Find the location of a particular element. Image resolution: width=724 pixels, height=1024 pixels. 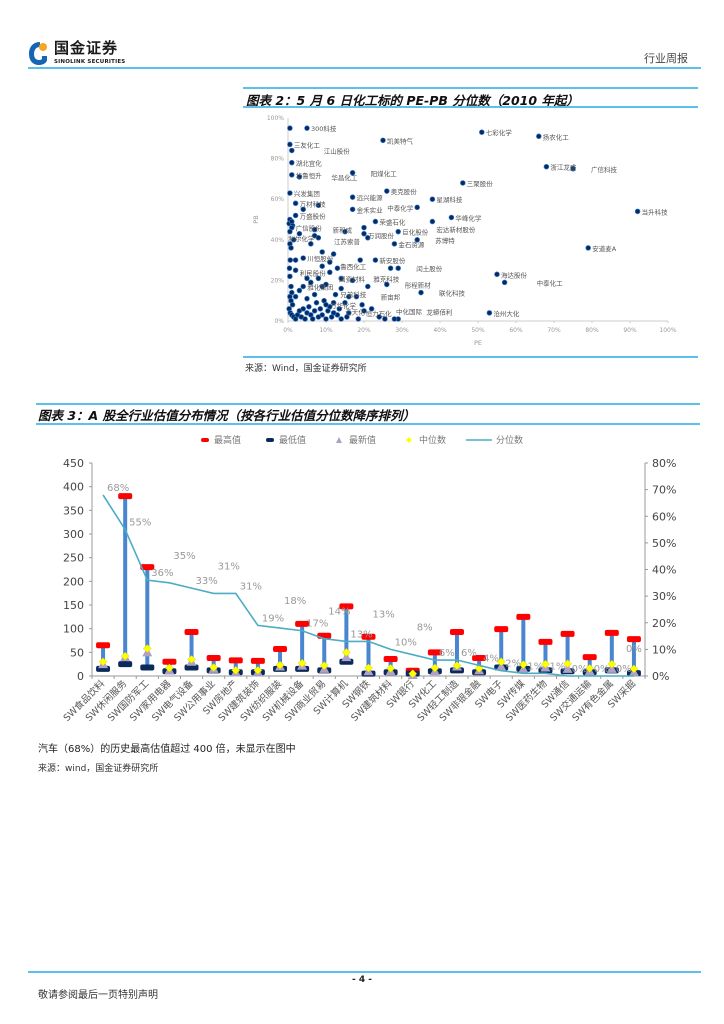

scatter-point-label: 兄弟科技 is located at coordinates (353, 294).